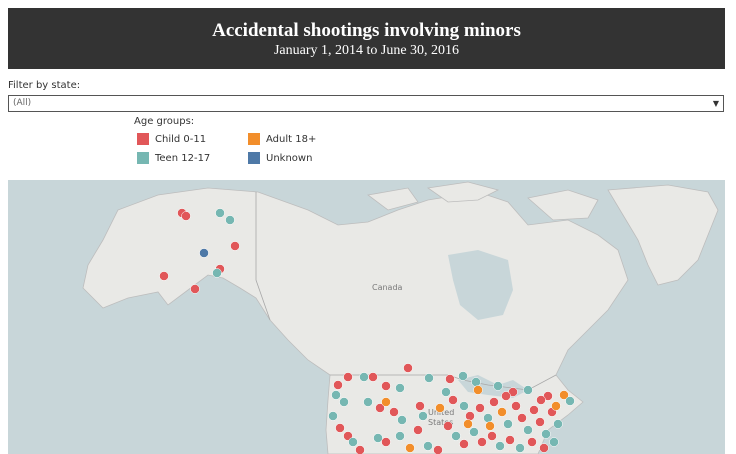 This screenshot has height=454, width=736. What do you see at coordinates (254, 139) in the screenshot?
I see `legend-swatch-adult` at bounding box center [254, 139].